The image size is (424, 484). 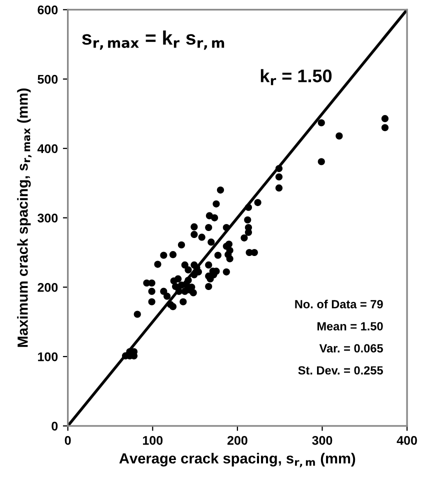 What do you see at coordinates (48, 357) in the screenshot?
I see `y-tick-label: 100` at bounding box center [48, 357].